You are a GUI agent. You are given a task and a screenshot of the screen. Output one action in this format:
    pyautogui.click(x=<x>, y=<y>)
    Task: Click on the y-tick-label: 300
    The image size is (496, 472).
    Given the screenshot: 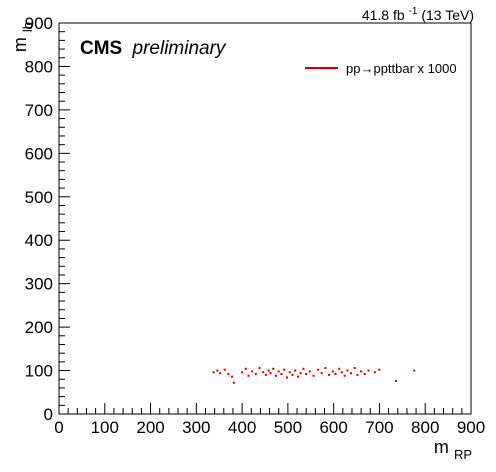 What is the action you would take?
    pyautogui.click(x=39, y=284)
    